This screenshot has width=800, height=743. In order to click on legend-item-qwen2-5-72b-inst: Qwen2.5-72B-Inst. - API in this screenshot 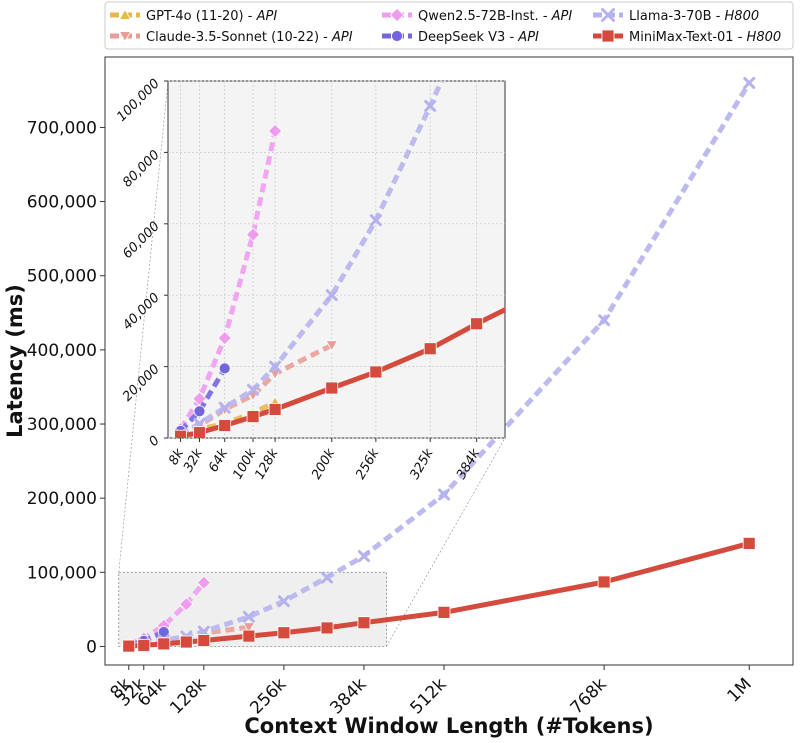, I will do `click(477, 15)`.